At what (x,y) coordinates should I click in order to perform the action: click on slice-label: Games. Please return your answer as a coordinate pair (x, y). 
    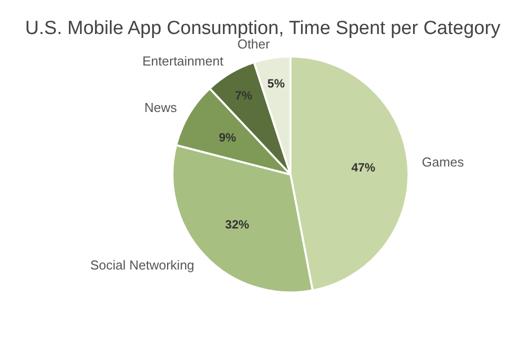
    Looking at the image, I should click on (443, 162).